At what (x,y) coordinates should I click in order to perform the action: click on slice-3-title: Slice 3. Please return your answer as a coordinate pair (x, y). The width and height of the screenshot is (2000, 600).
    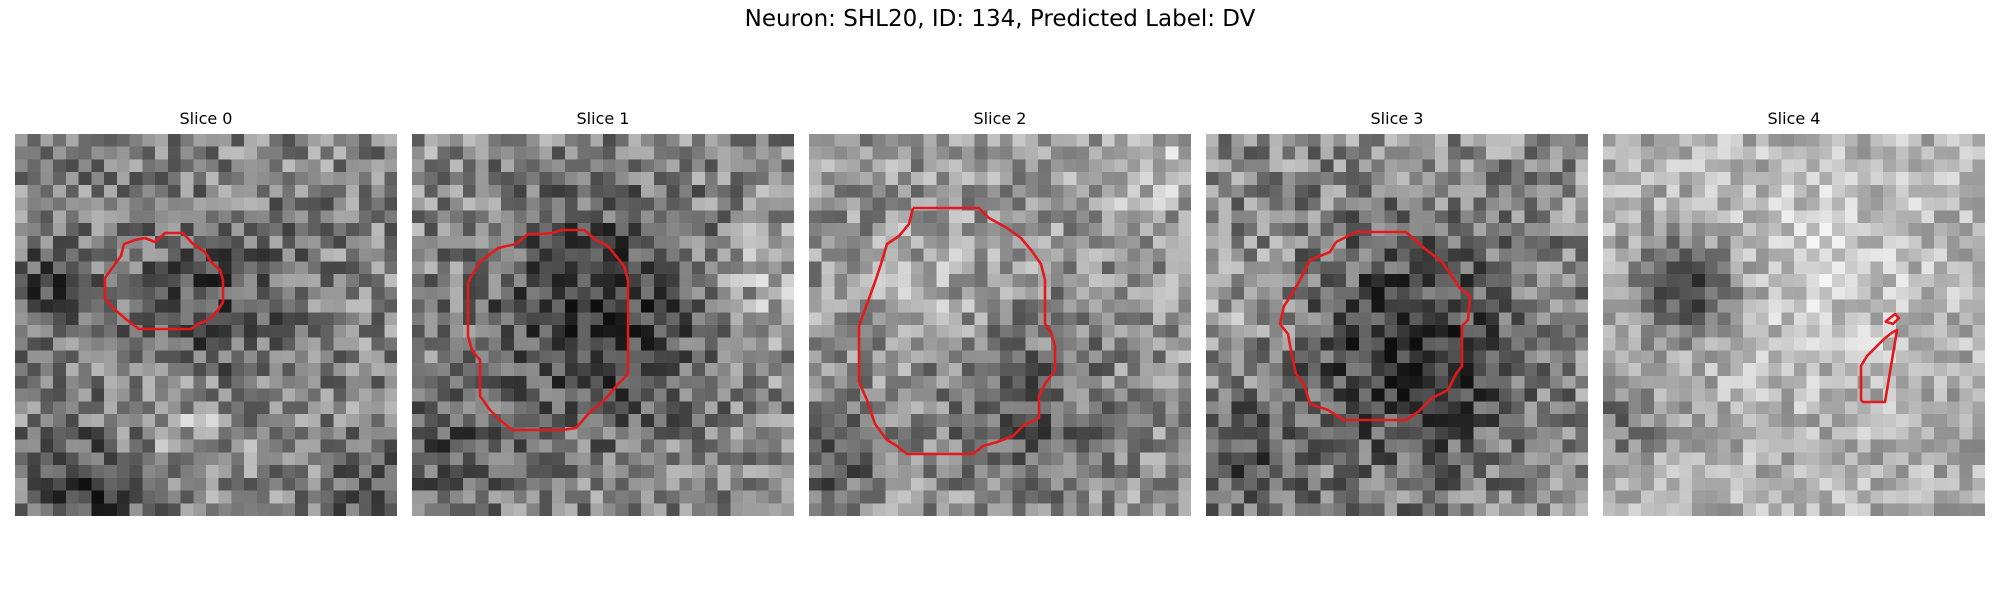
    Looking at the image, I should click on (1397, 118).